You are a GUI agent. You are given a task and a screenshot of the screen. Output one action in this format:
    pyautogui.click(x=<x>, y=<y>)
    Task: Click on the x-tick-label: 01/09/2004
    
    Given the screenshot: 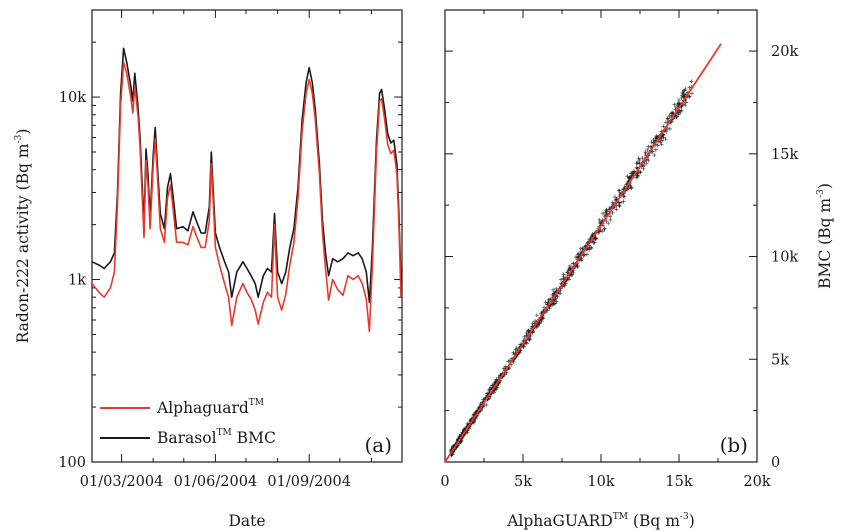 What is the action you would take?
    pyautogui.click(x=309, y=482)
    